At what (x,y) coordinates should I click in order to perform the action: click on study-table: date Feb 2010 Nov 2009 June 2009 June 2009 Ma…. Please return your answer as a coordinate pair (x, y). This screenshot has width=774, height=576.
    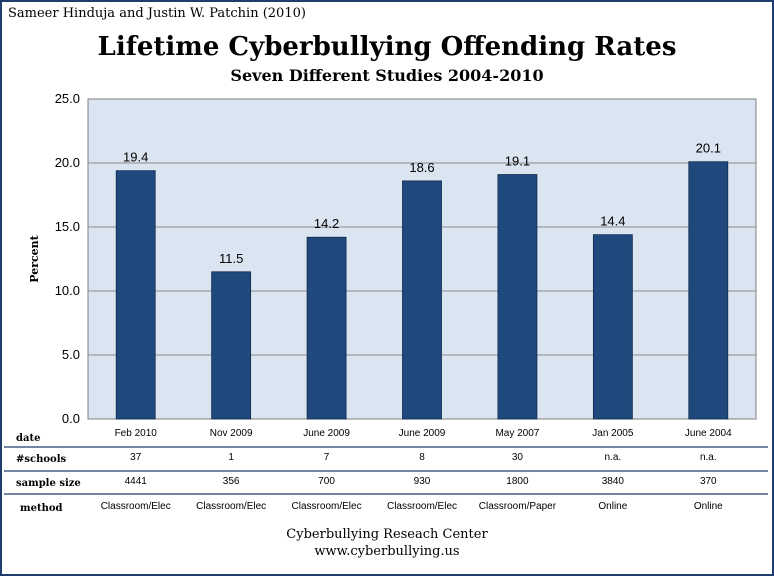
    Looking at the image, I should click on (386, 471).